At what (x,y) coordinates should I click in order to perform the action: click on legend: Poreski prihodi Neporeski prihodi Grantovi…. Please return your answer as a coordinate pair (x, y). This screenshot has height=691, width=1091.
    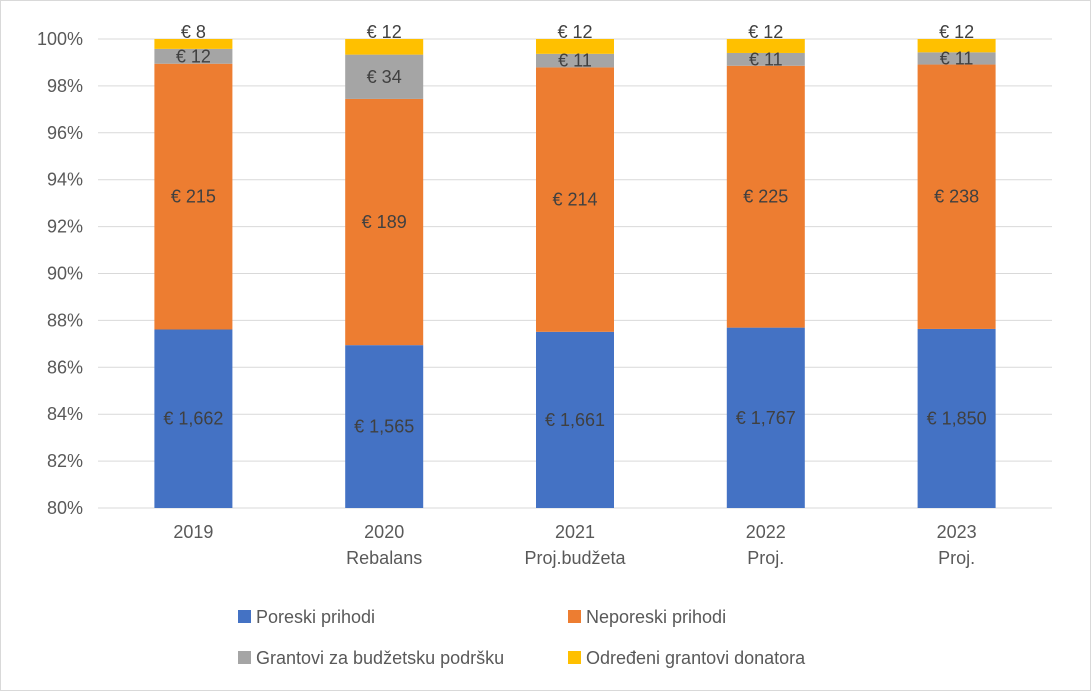
    Looking at the image, I should click on (522, 637).